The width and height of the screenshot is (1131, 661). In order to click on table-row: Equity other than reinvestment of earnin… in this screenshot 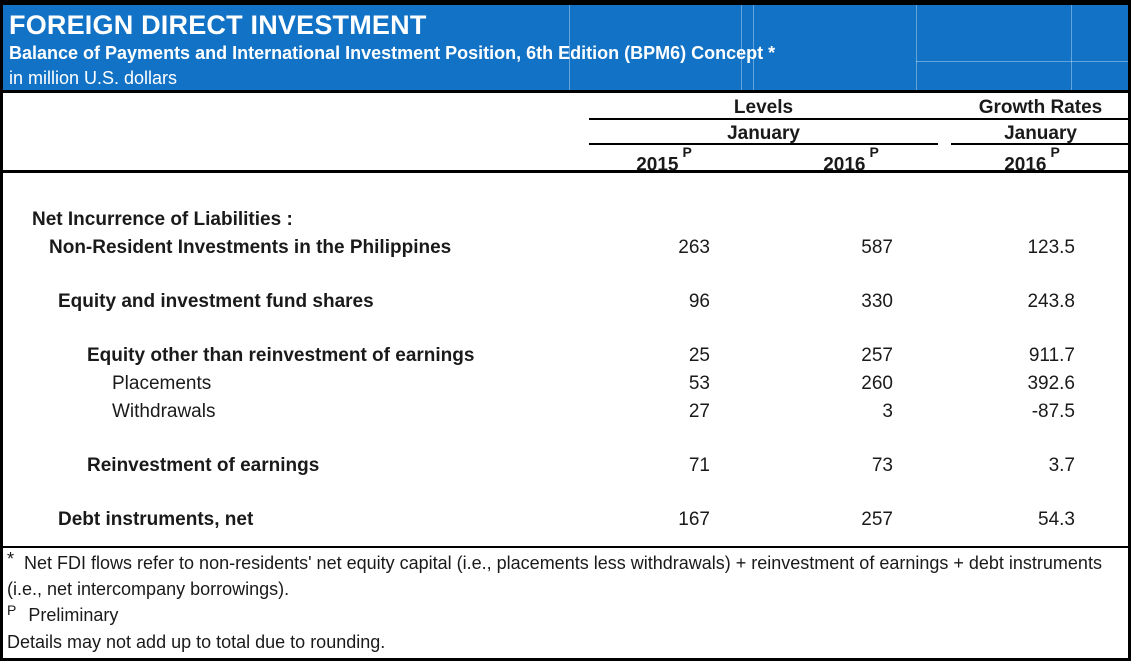, I will do `click(565, 356)`.